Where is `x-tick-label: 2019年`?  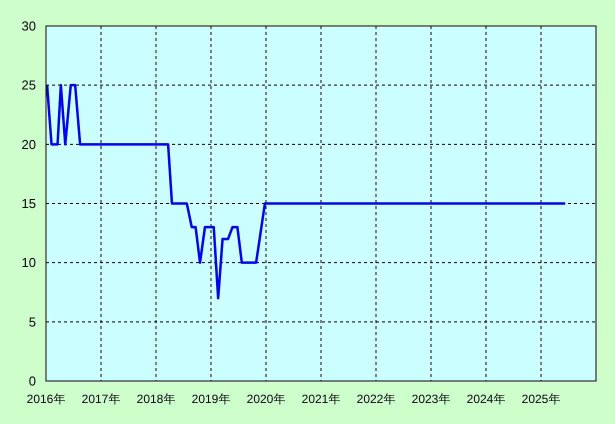
x-tick-label: 2019年 is located at coordinates (211, 399).